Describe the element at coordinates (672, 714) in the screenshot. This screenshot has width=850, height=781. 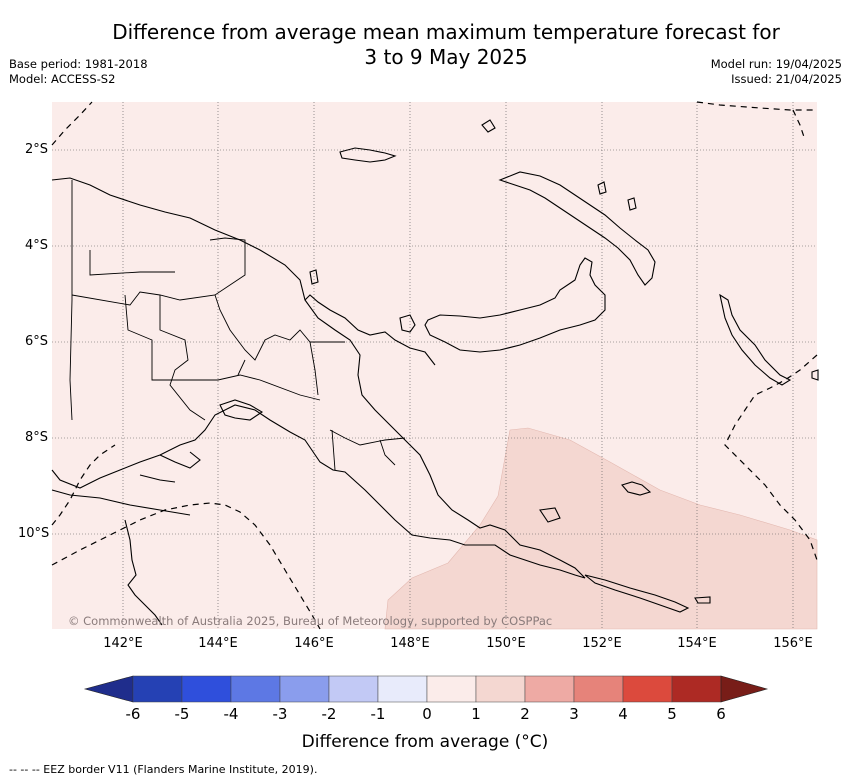
I see `colorbar-tick-label: 5` at that location.